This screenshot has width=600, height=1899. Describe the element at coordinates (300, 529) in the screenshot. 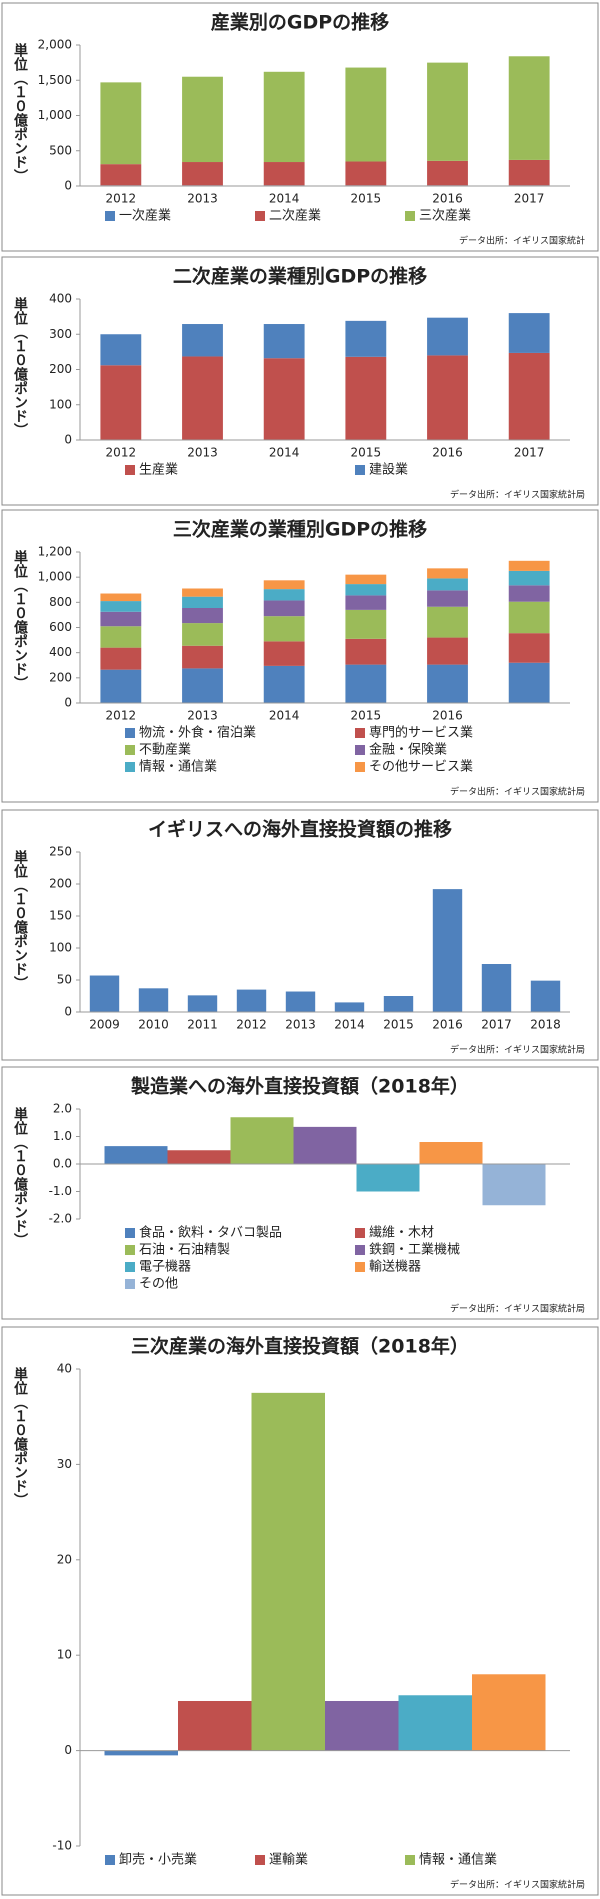

I see `chart-title: 三次産業の業種別GDPの推移` at that location.